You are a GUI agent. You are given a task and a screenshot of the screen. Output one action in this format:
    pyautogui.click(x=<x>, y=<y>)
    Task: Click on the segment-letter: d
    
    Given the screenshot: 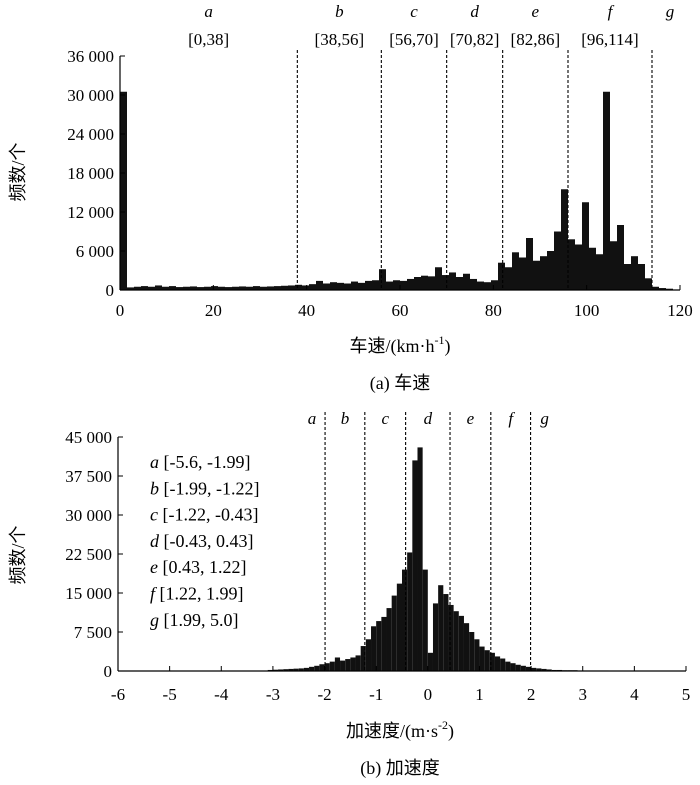 What is the action you would take?
    pyautogui.click(x=474, y=11)
    